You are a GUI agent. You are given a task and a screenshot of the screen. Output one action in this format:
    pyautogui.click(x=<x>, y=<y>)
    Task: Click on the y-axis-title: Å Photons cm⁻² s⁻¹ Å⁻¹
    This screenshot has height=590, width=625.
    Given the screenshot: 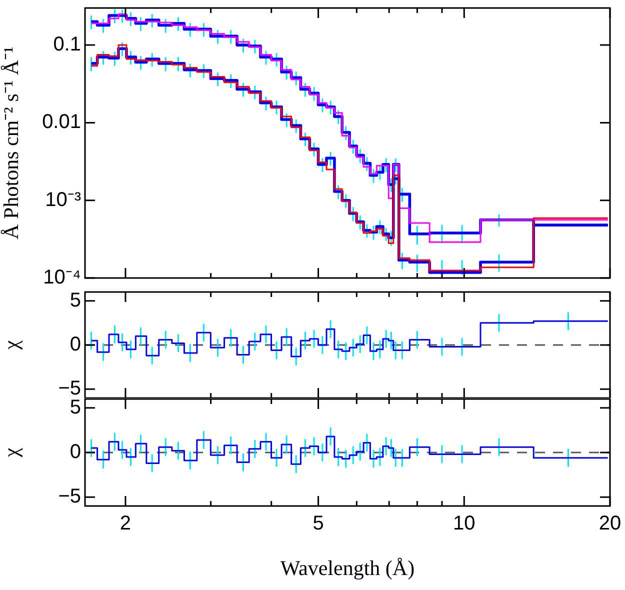 What is the action you would take?
    pyautogui.click(x=12, y=143)
    